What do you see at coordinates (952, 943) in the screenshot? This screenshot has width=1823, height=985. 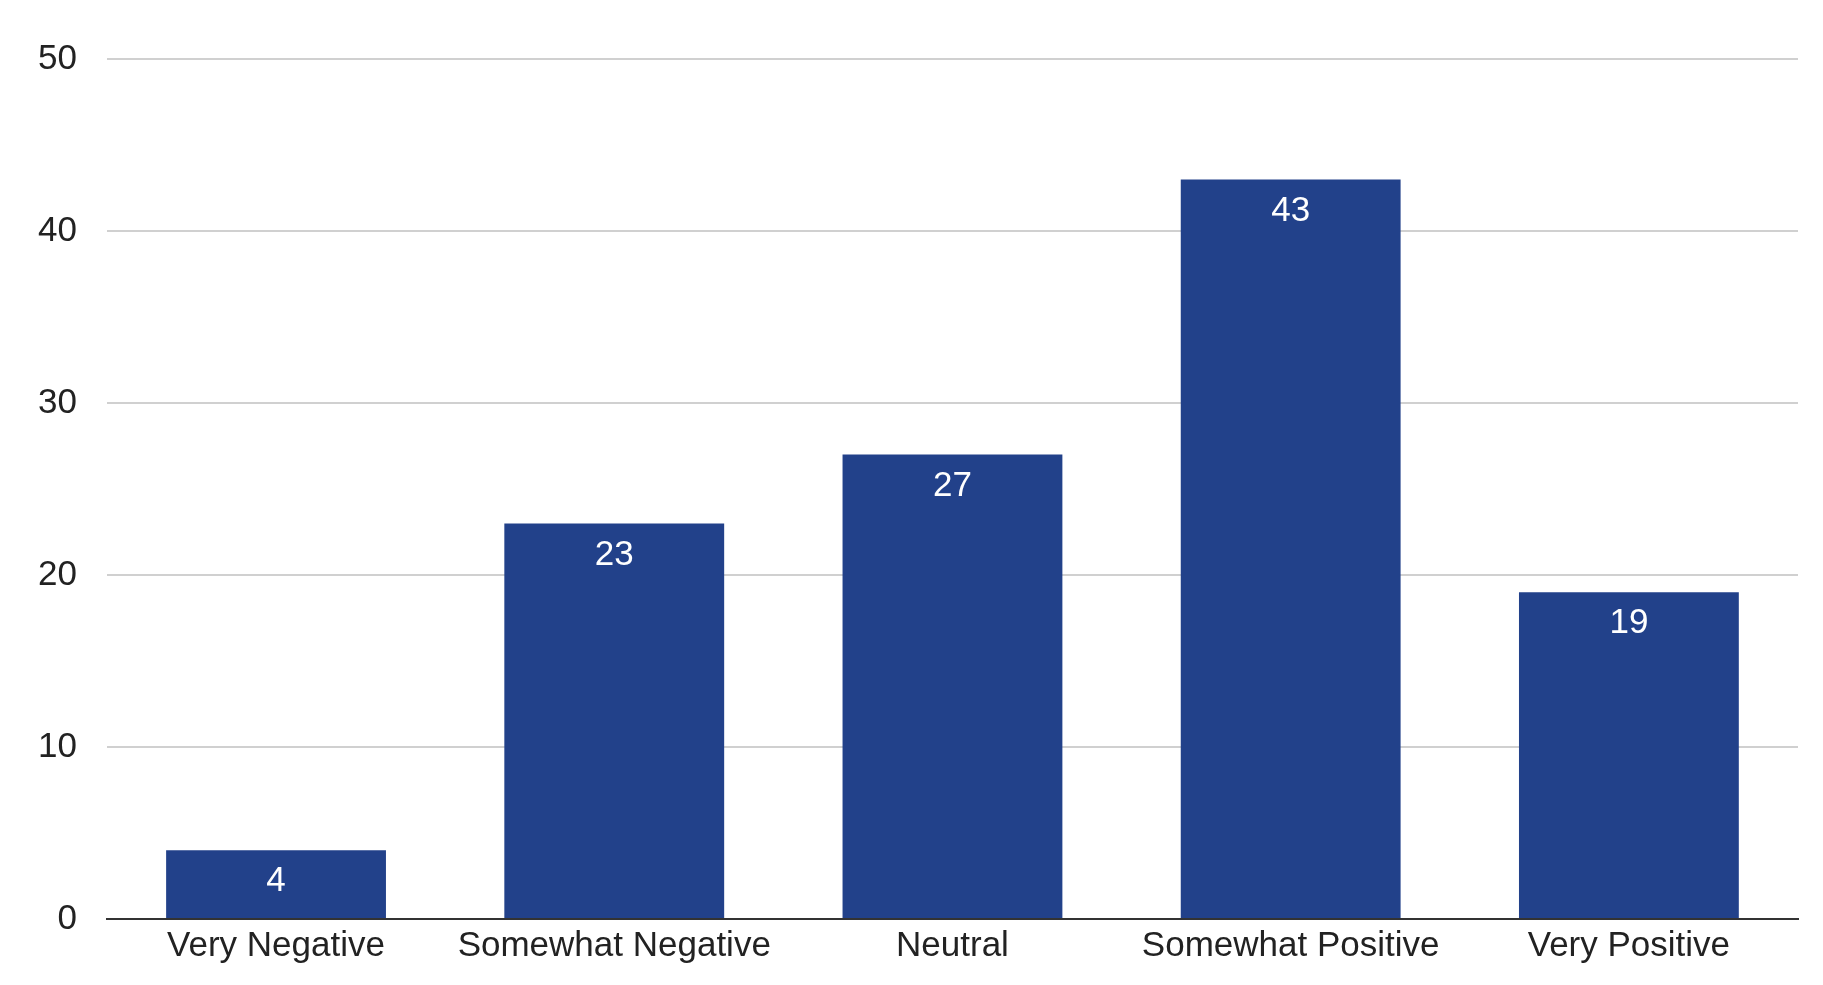 I see `x-tick-label: Neutral` at bounding box center [952, 943].